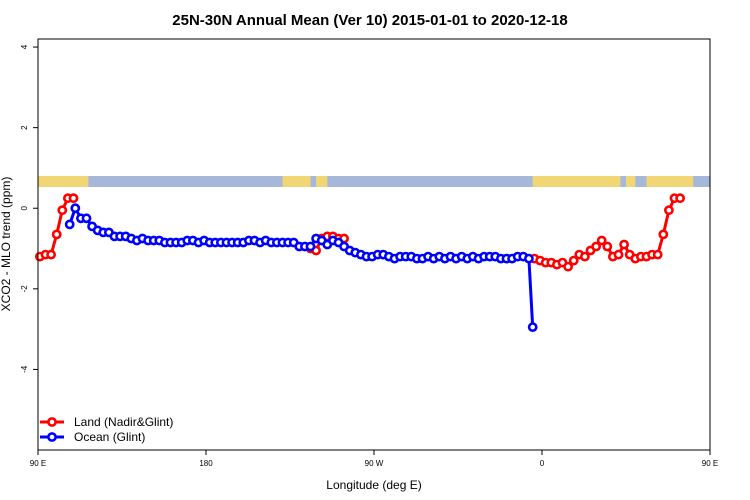 This screenshot has width=750, height=500. I want to click on x-tick-label: 90 W, so click(374, 463).